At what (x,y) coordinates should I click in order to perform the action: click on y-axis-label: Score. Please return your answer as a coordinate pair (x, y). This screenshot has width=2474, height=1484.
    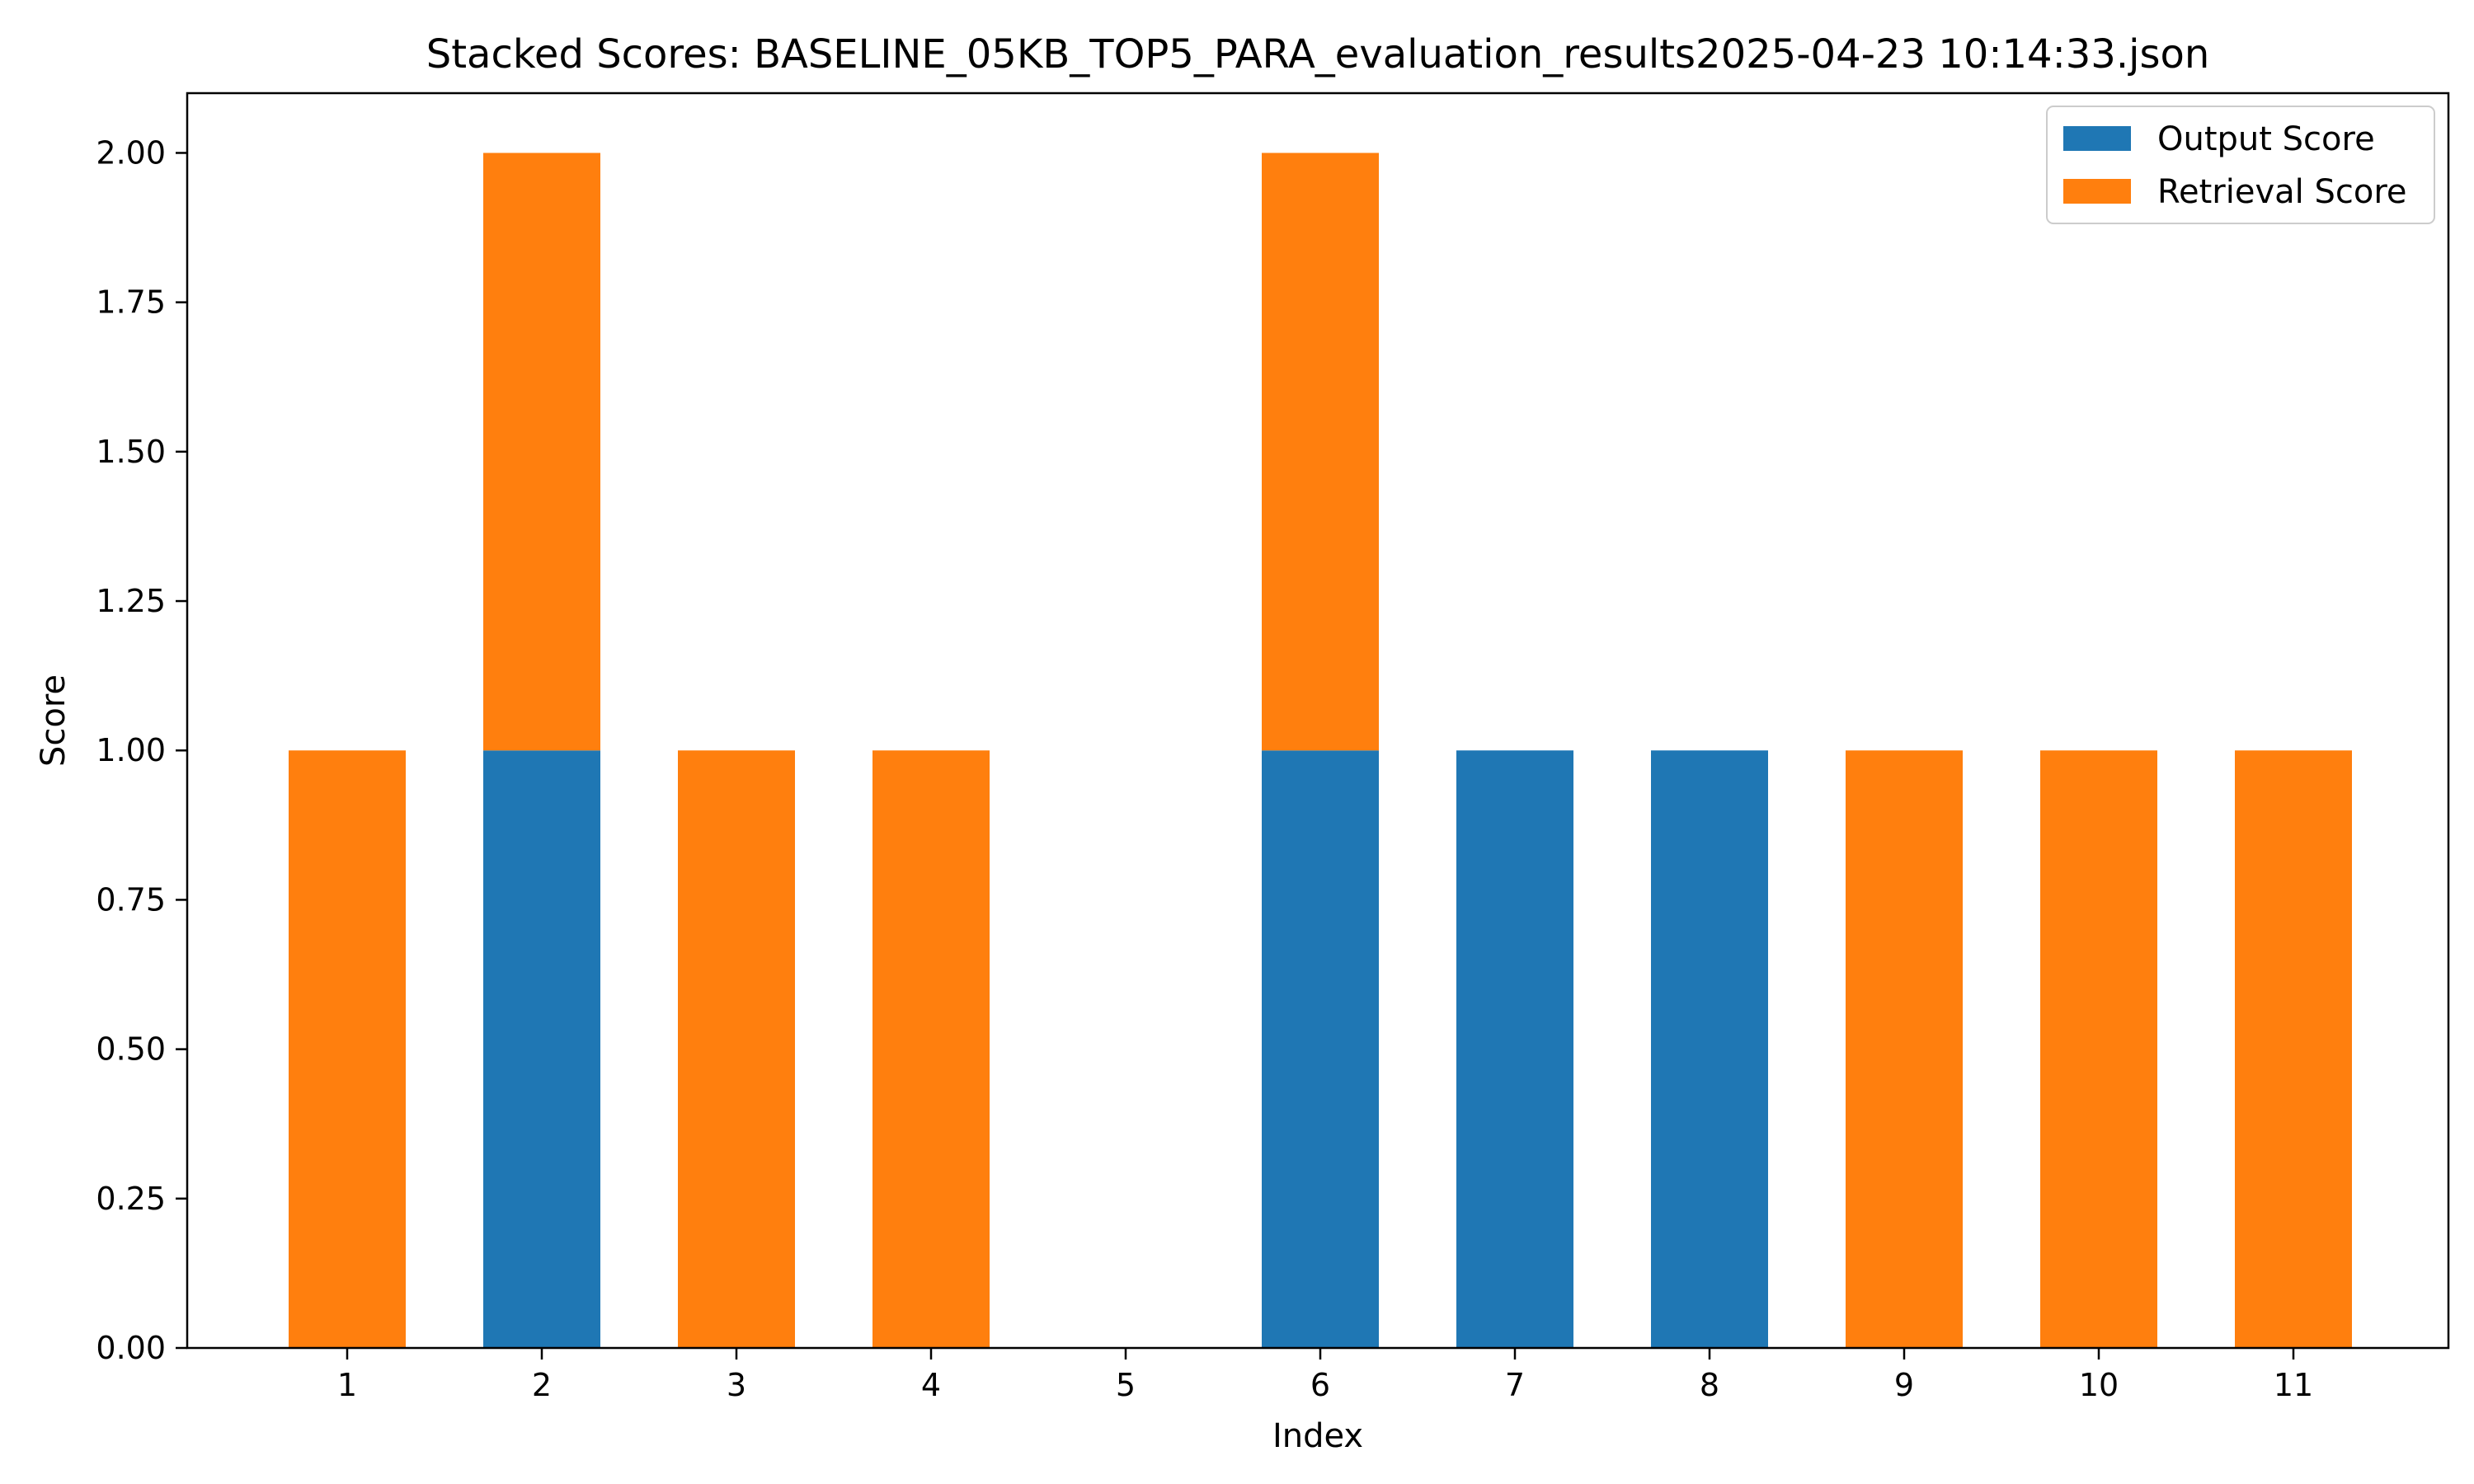
    Looking at the image, I should click on (54, 720).